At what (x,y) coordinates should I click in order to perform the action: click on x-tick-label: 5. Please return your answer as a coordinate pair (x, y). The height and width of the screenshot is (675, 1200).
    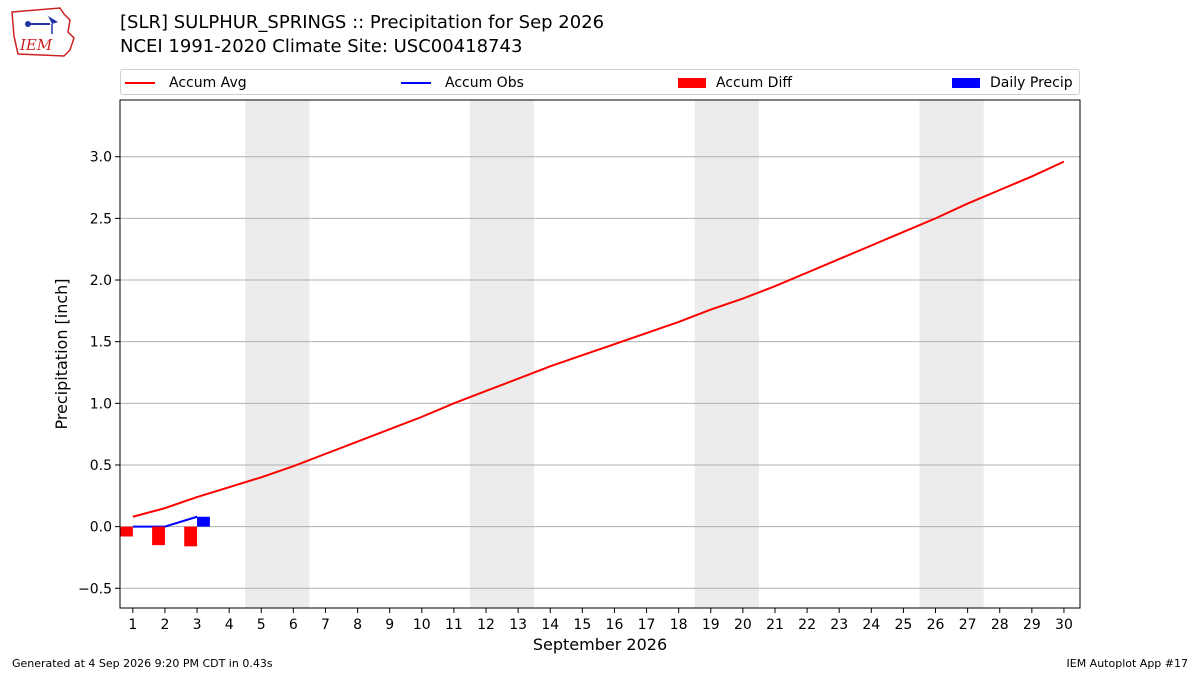
    Looking at the image, I should click on (261, 625).